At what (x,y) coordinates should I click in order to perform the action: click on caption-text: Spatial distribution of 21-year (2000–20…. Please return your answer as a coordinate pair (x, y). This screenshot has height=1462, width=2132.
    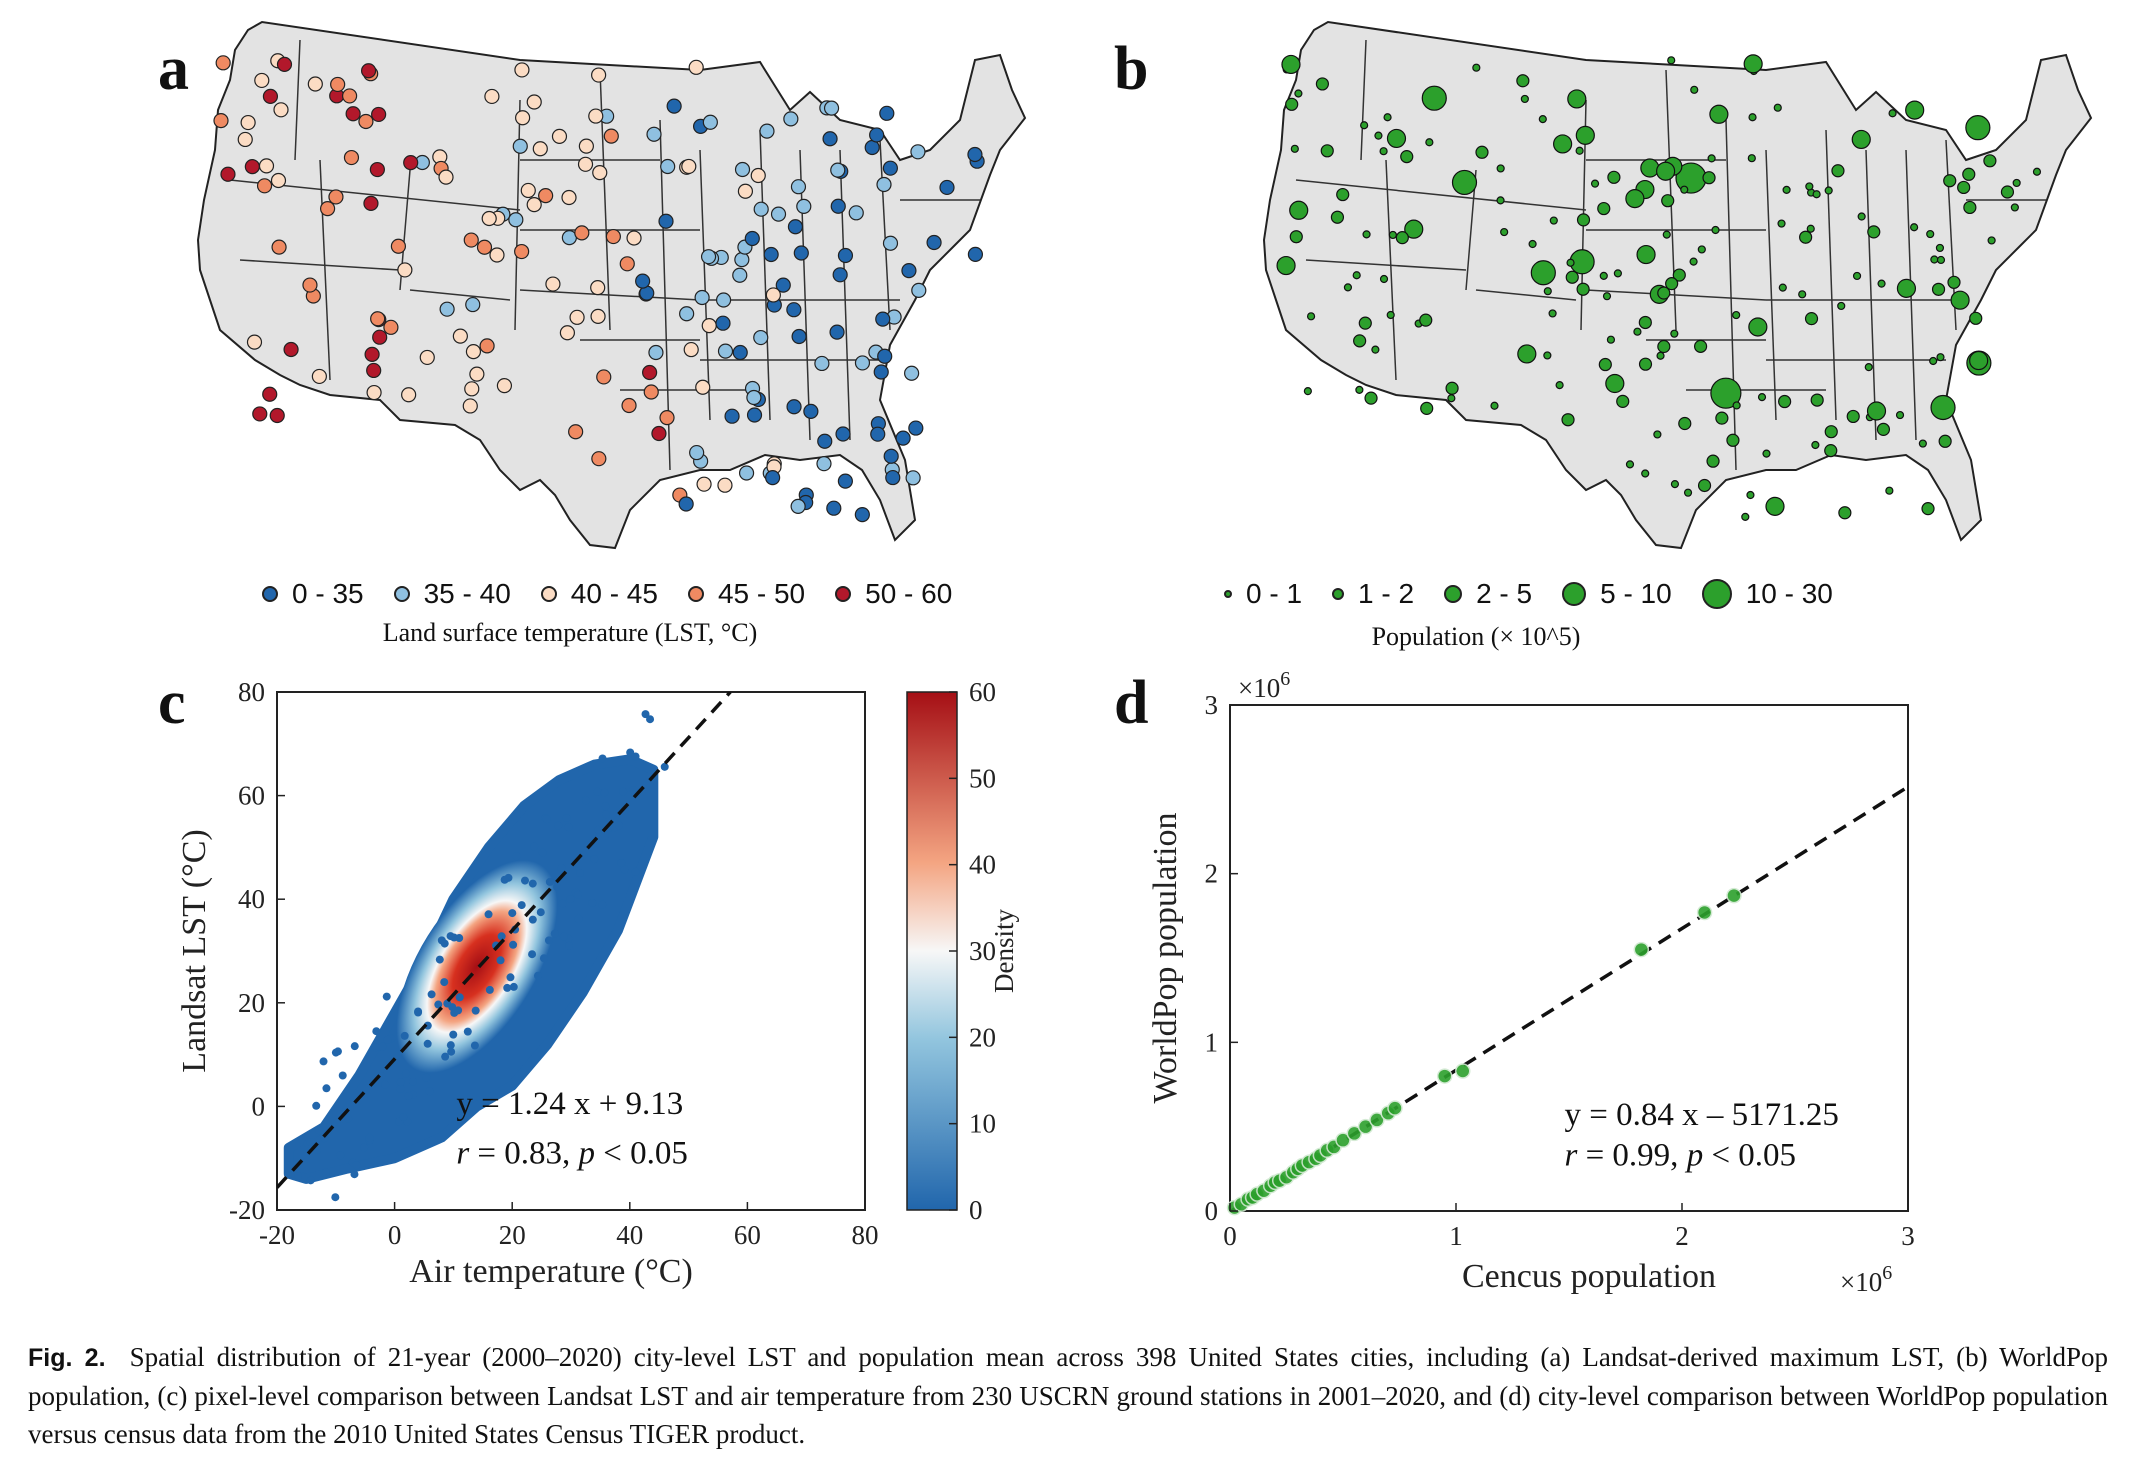
    Looking at the image, I should click on (1068, 1395).